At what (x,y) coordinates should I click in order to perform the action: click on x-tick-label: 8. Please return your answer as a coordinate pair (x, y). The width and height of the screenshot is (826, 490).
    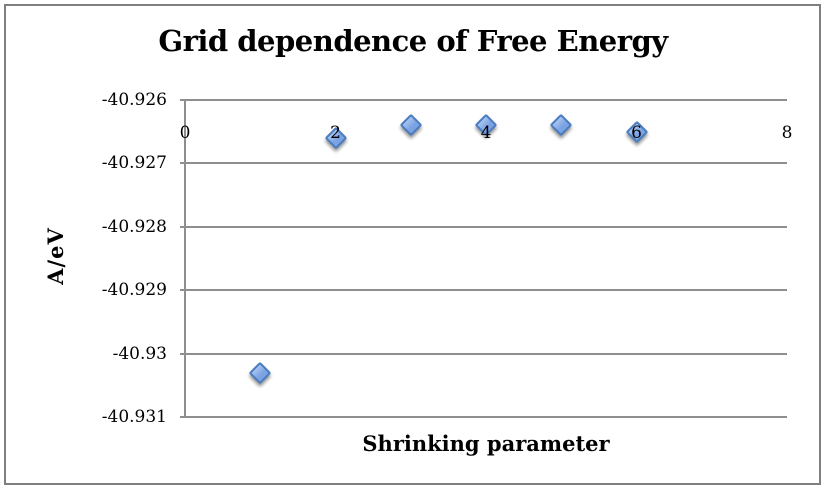
    Looking at the image, I should click on (787, 133).